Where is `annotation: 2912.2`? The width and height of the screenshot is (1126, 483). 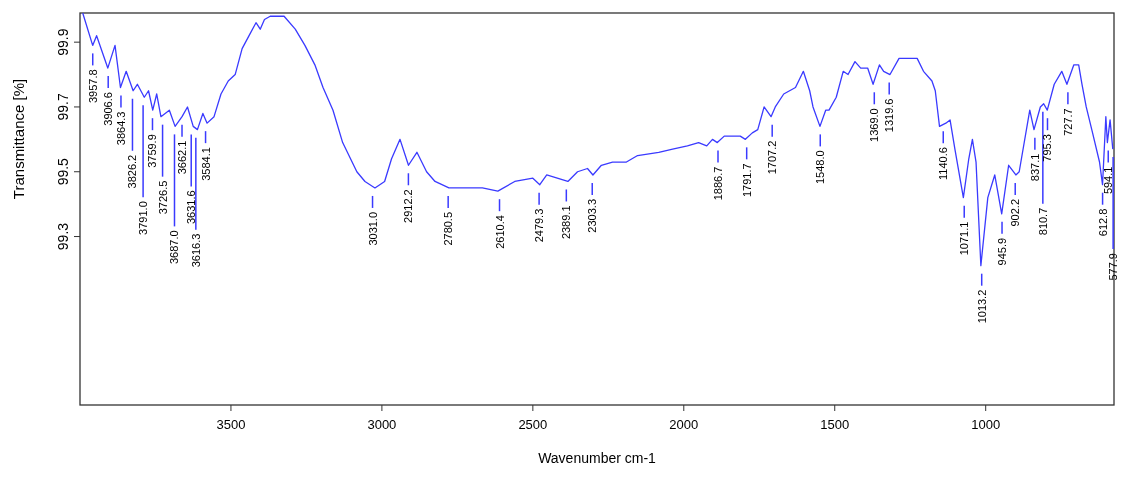
annotation: 2912.2 is located at coordinates (408, 206).